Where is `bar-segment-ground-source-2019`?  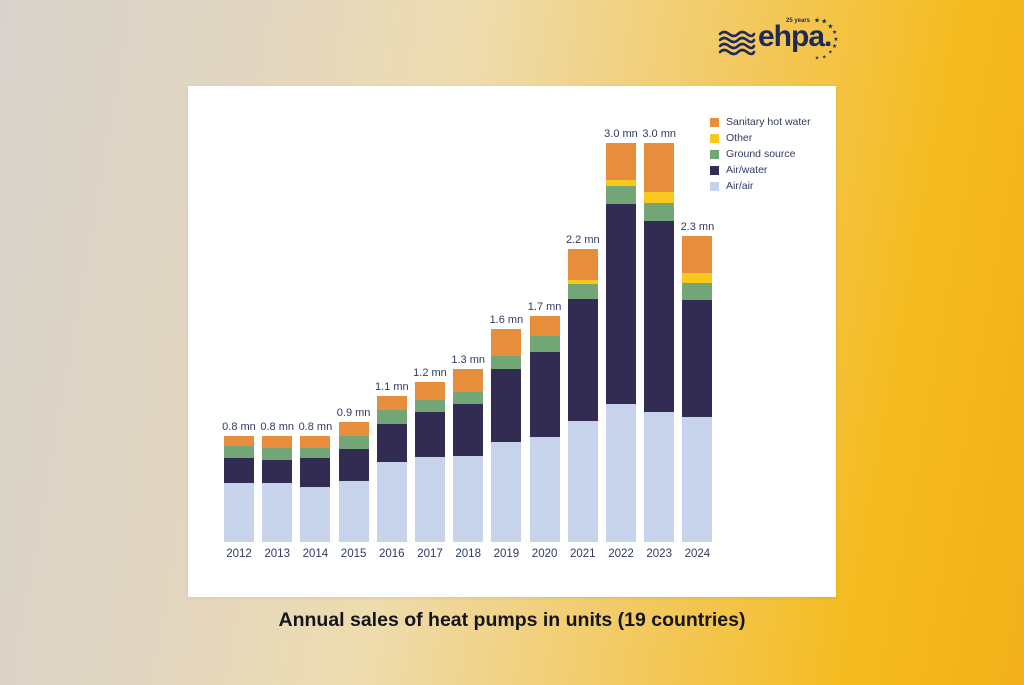
bar-segment-ground-source-2019 is located at coordinates (506, 362).